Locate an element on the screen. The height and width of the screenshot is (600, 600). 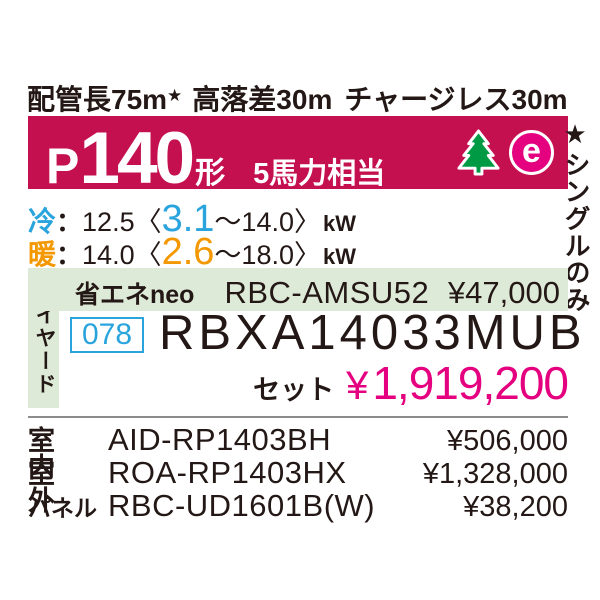
cooling-rated: 12.5 is located at coordinates (108, 222).